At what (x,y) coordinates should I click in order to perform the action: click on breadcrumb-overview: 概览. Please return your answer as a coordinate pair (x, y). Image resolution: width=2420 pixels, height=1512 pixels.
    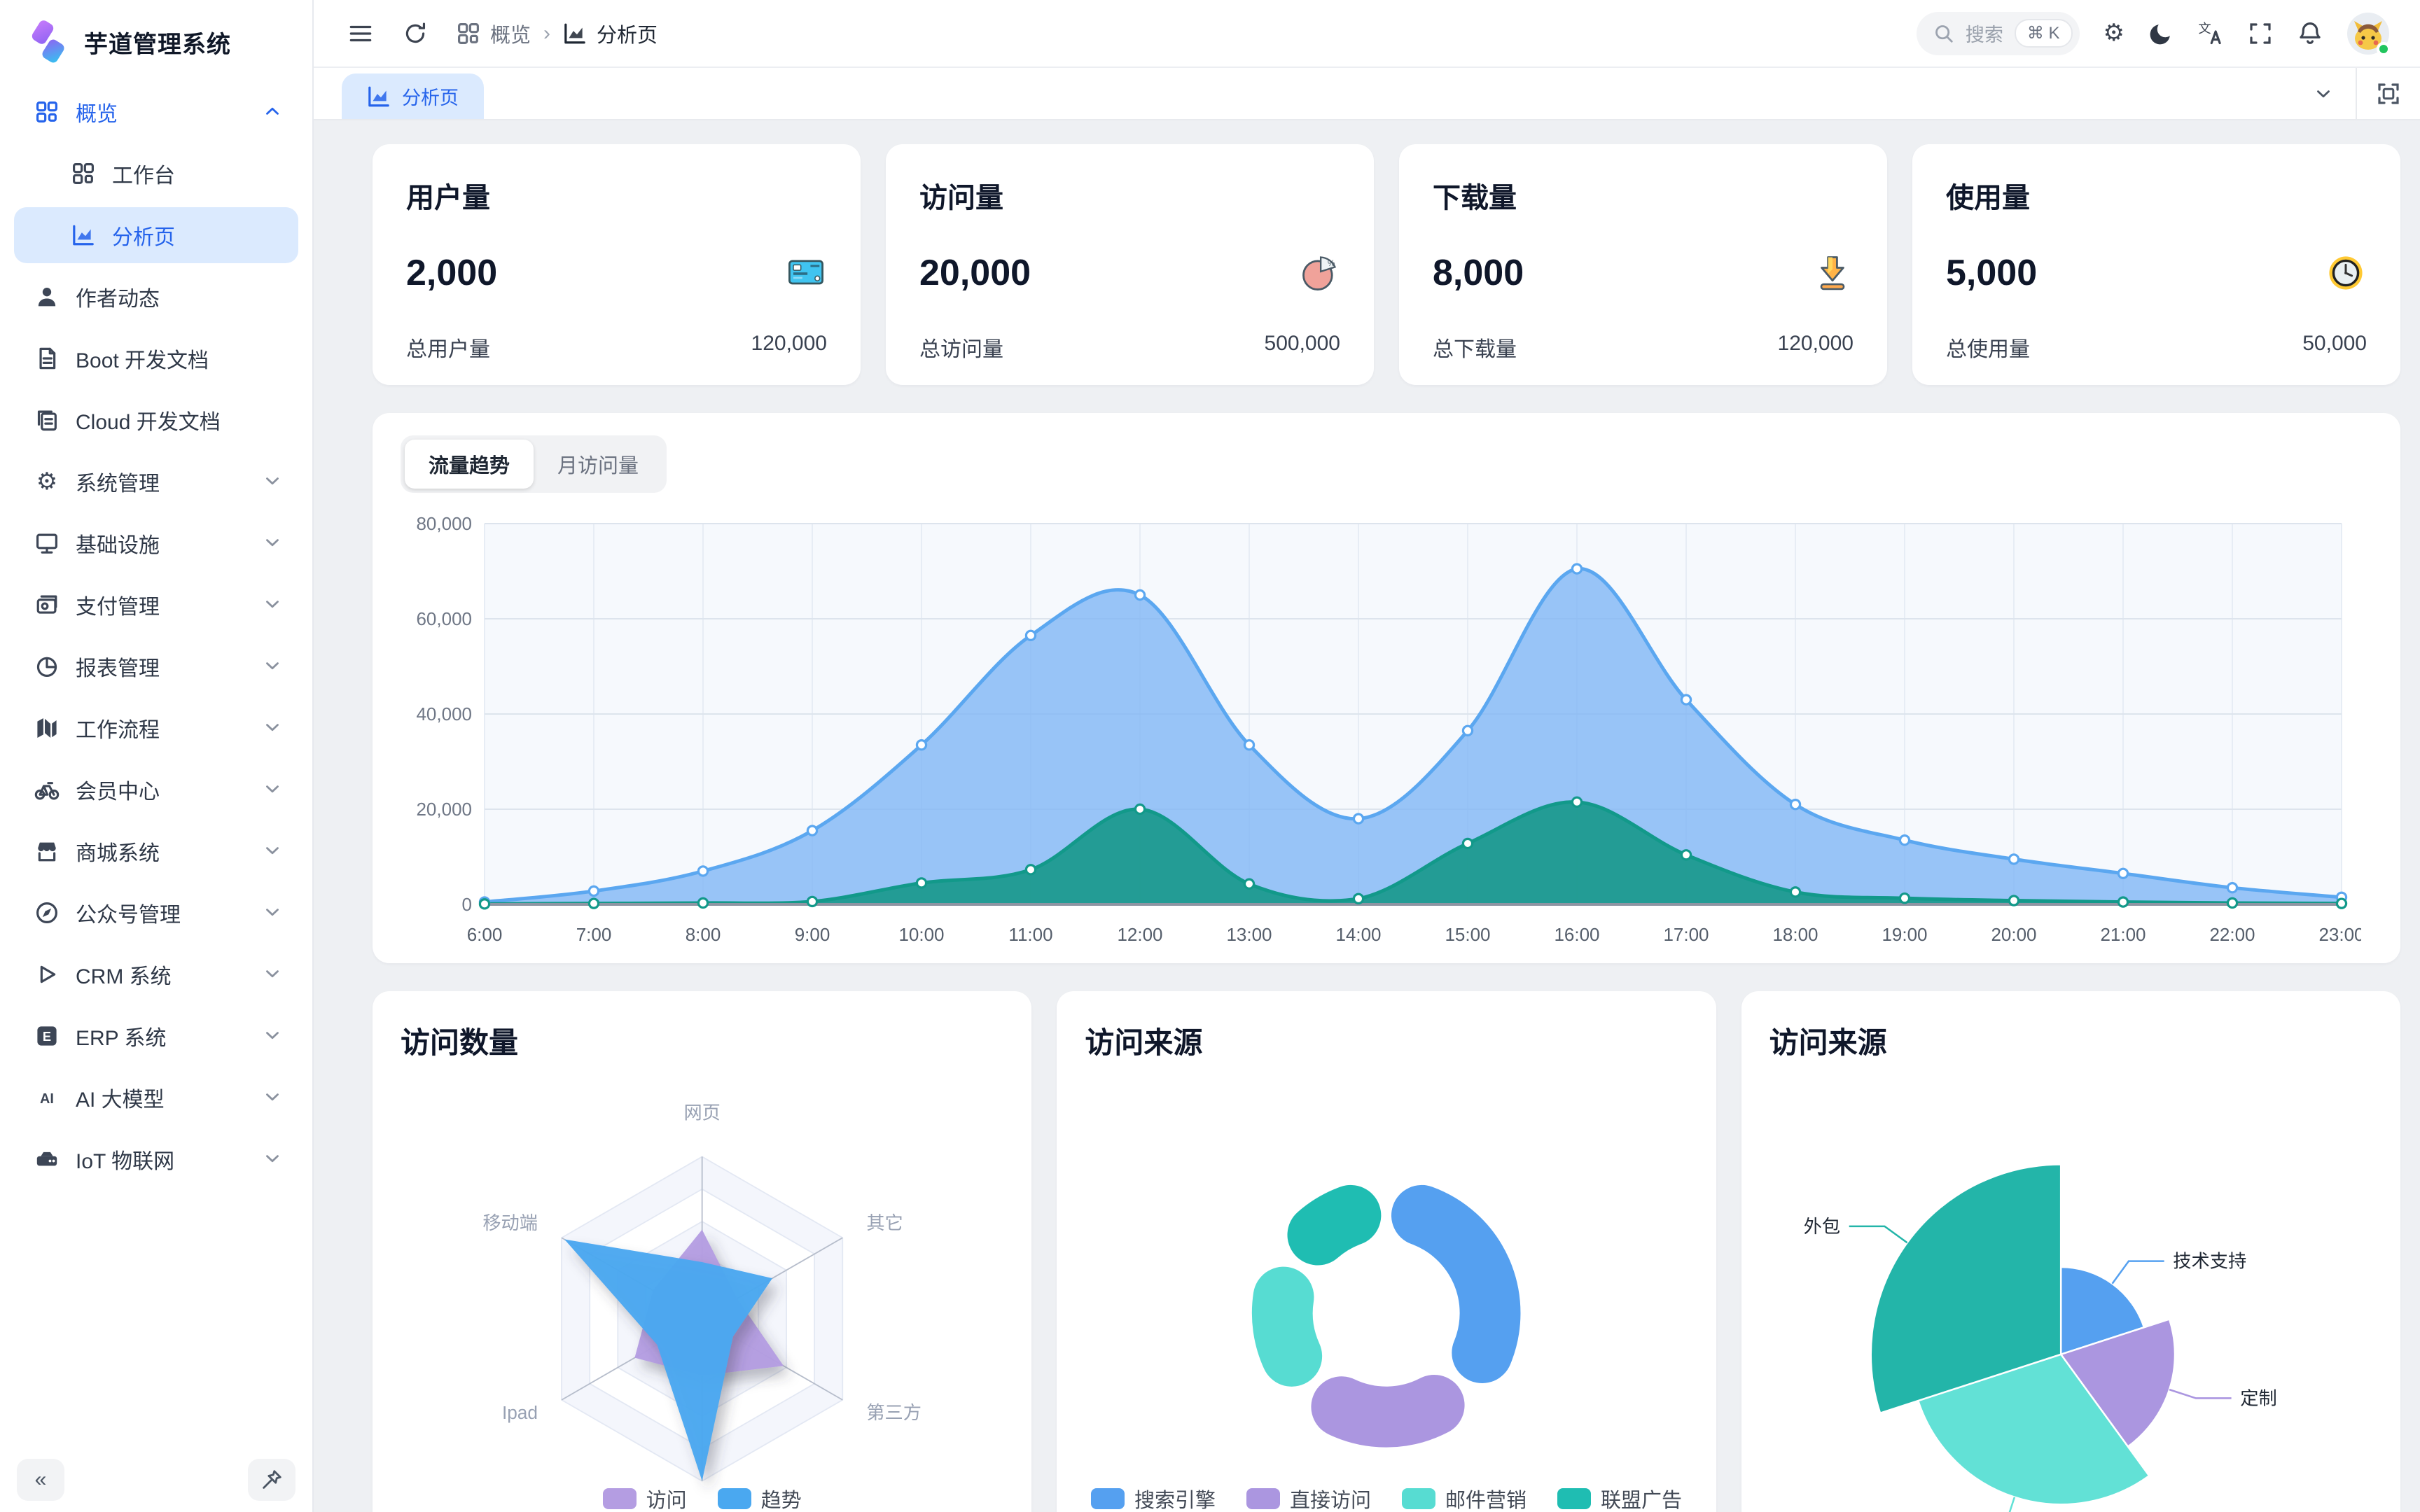
    Looking at the image, I should click on (494, 33).